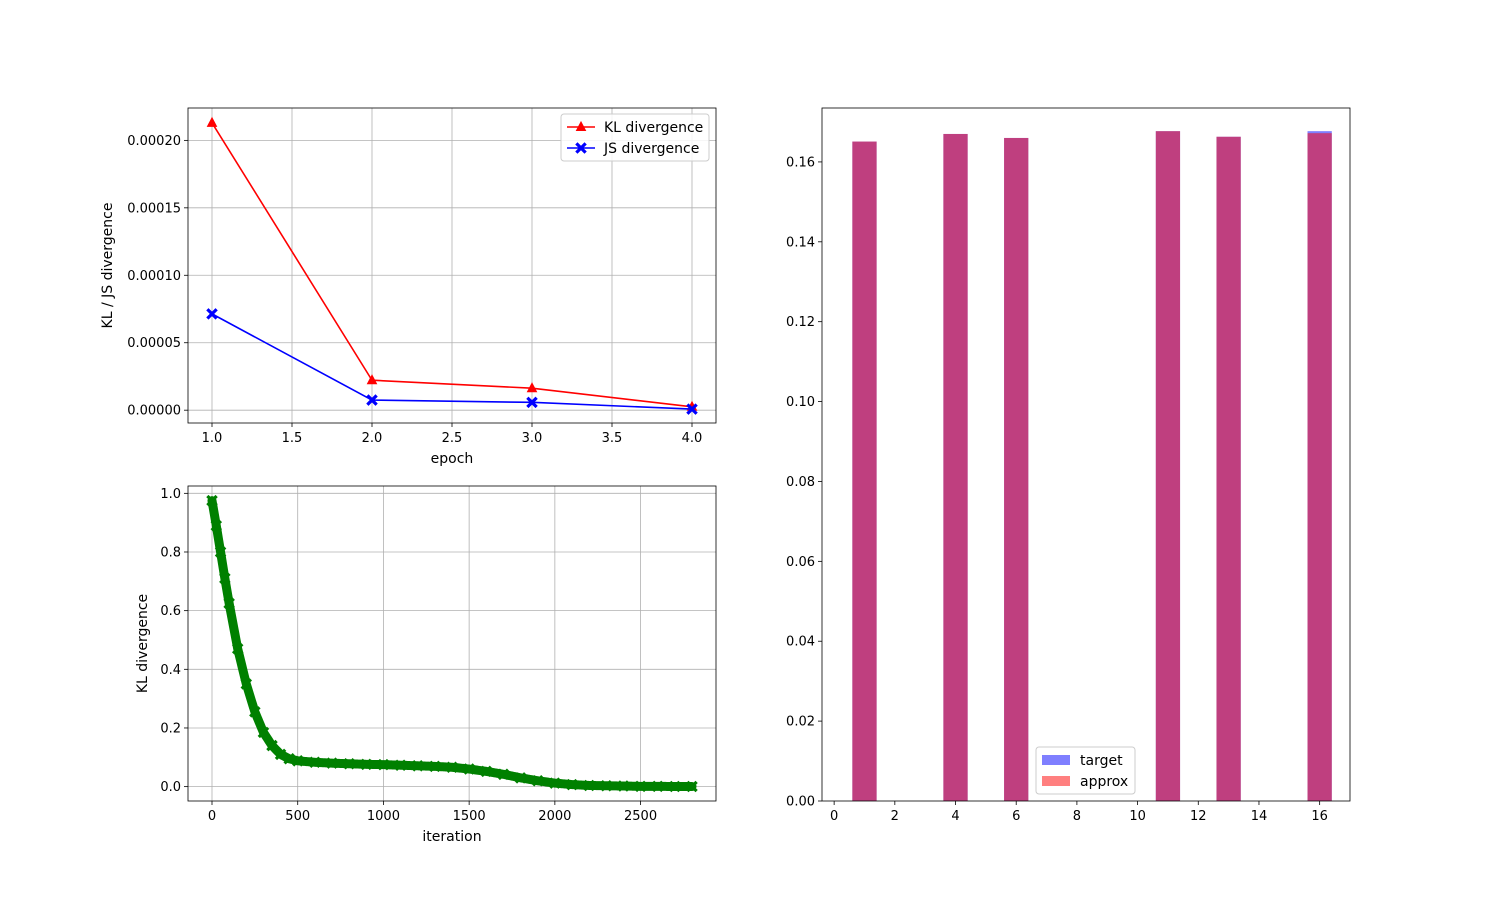 The image size is (1500, 900). I want to click on x-tick-label: 8, so click(1077, 816).